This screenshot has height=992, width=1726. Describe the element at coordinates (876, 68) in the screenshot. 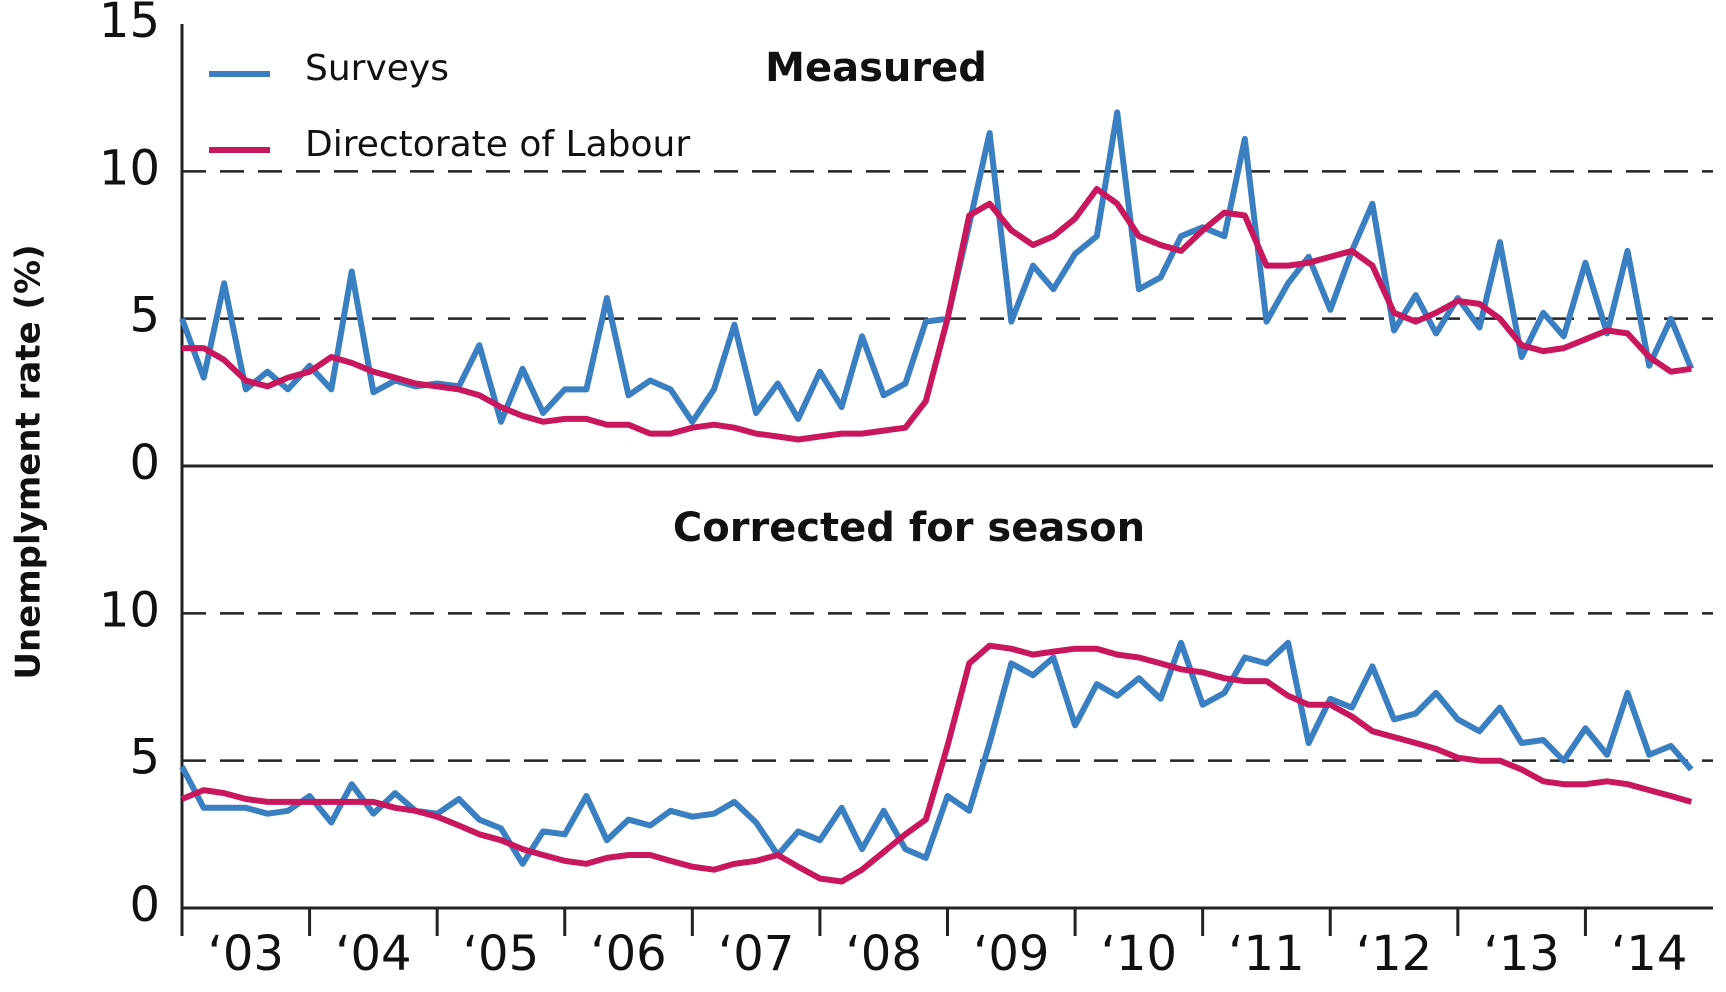

I see `panel-title: Measured` at that location.